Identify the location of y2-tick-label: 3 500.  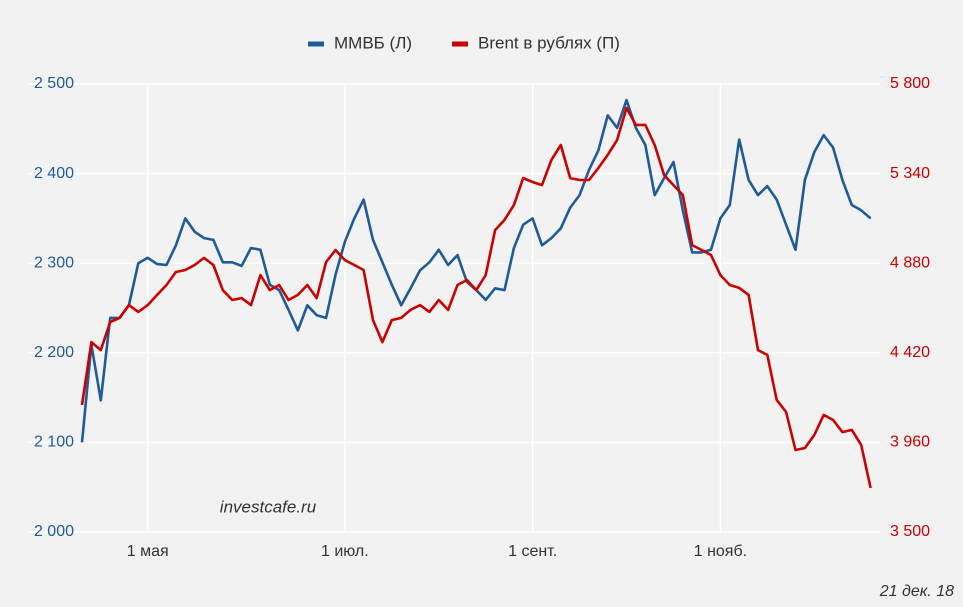
(910, 531).